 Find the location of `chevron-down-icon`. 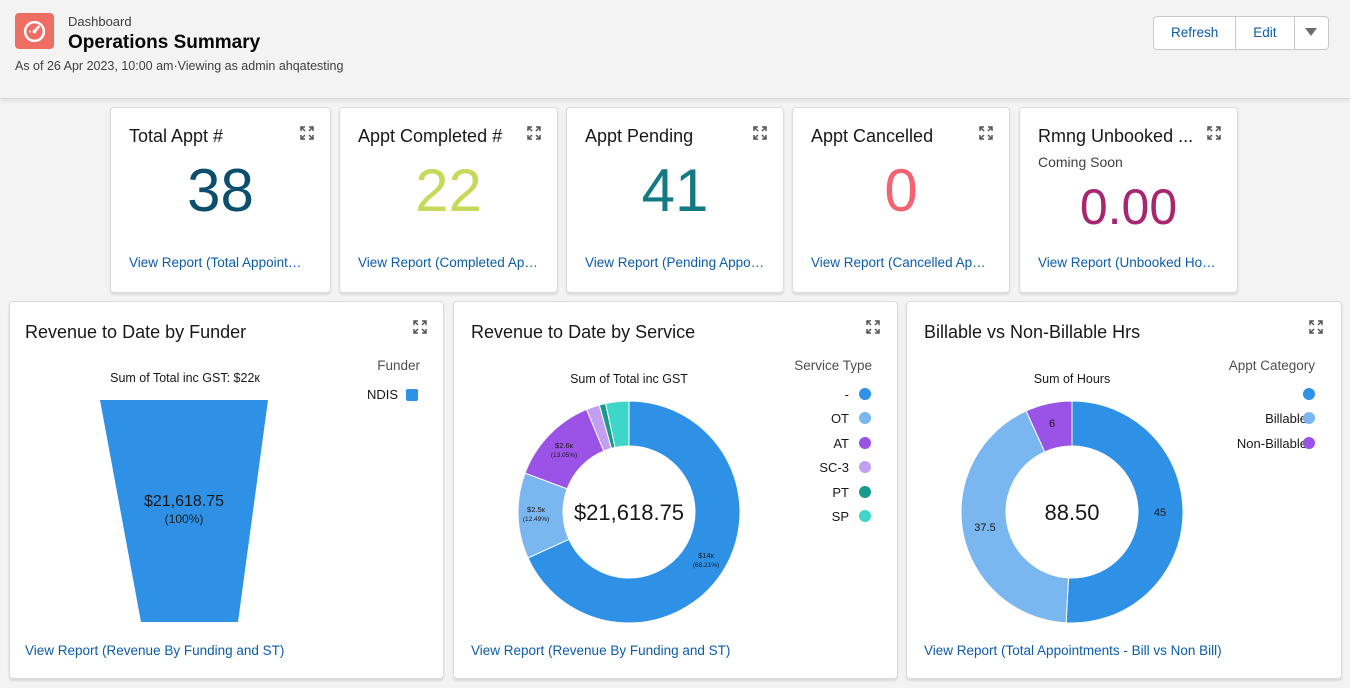

chevron-down-icon is located at coordinates (1310, 32).